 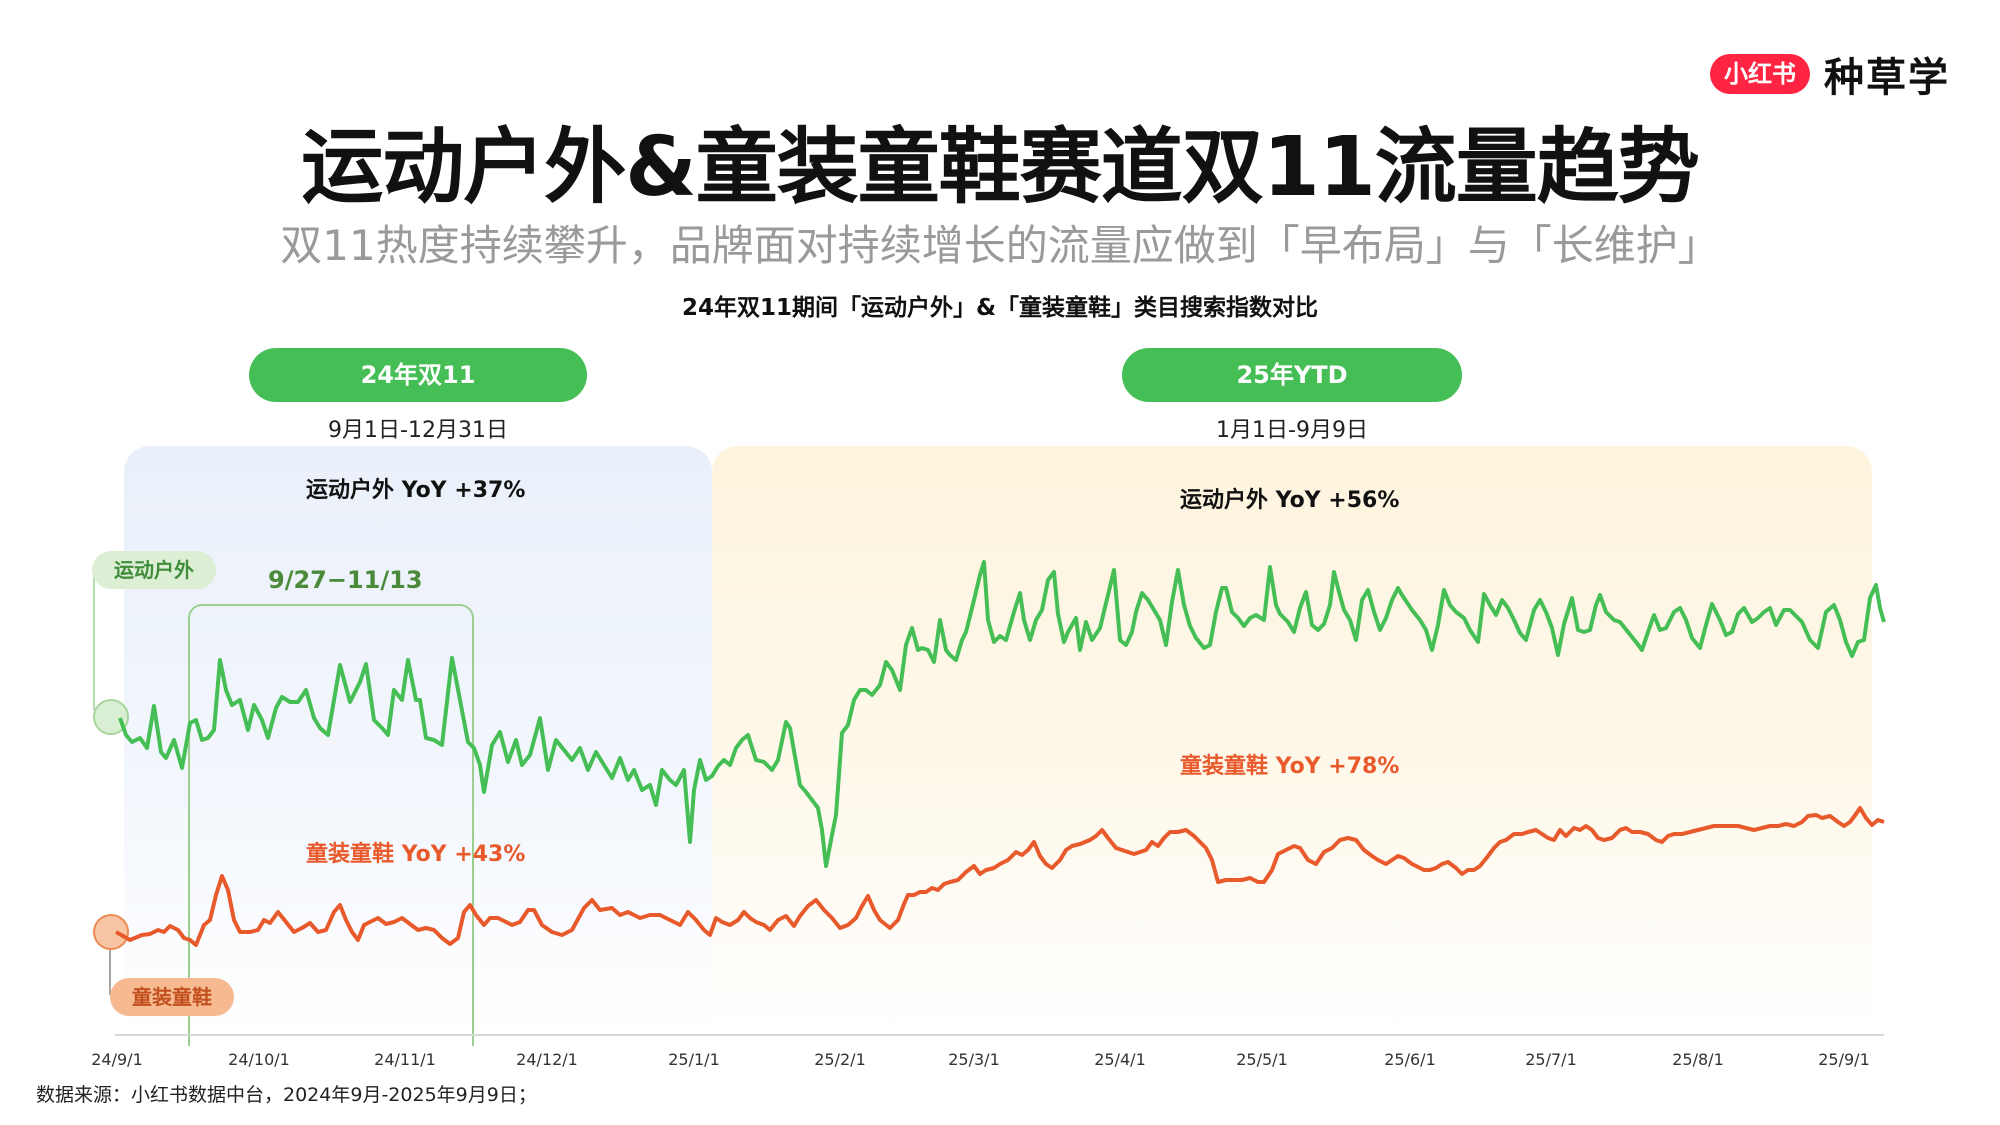 I want to click on x-tick: 25/7/1, so click(x=1551, y=1059).